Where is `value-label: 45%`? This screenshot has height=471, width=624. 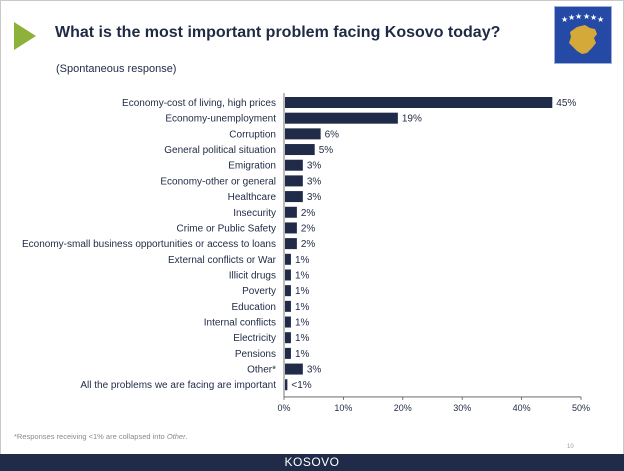 value-label: 45% is located at coordinates (566, 103).